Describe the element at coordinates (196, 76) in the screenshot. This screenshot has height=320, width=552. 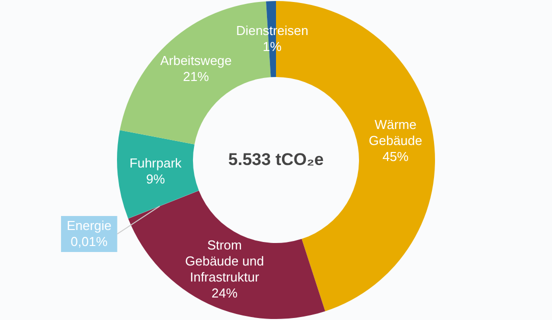
I see `data-label: 21%` at that location.